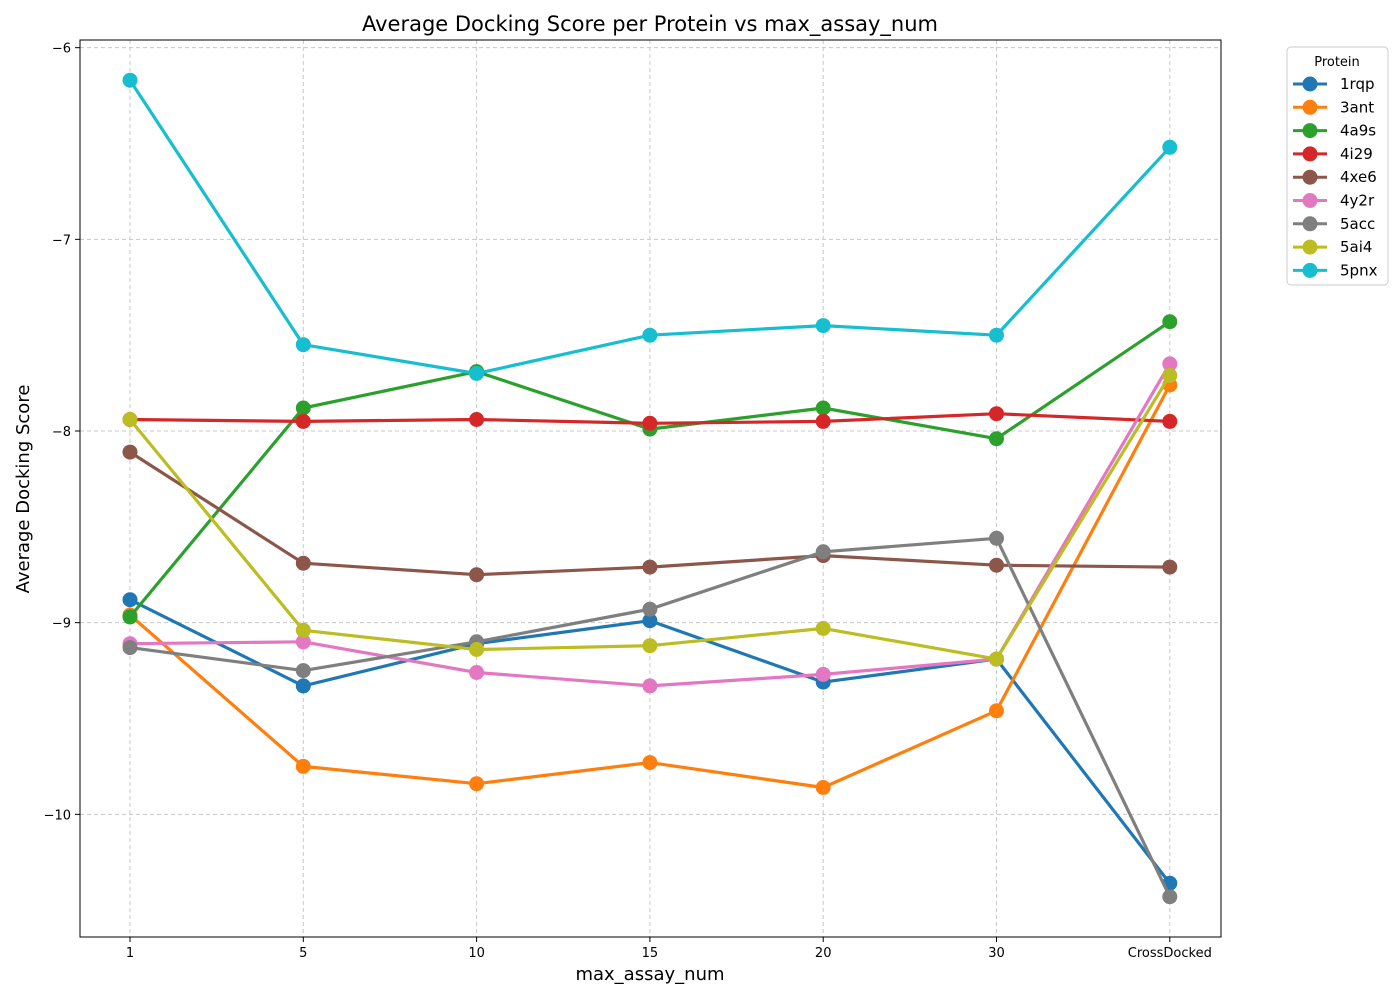 This screenshot has width=1400, height=1000. Describe the element at coordinates (476, 953) in the screenshot. I see `x-tick-label: 10` at that location.